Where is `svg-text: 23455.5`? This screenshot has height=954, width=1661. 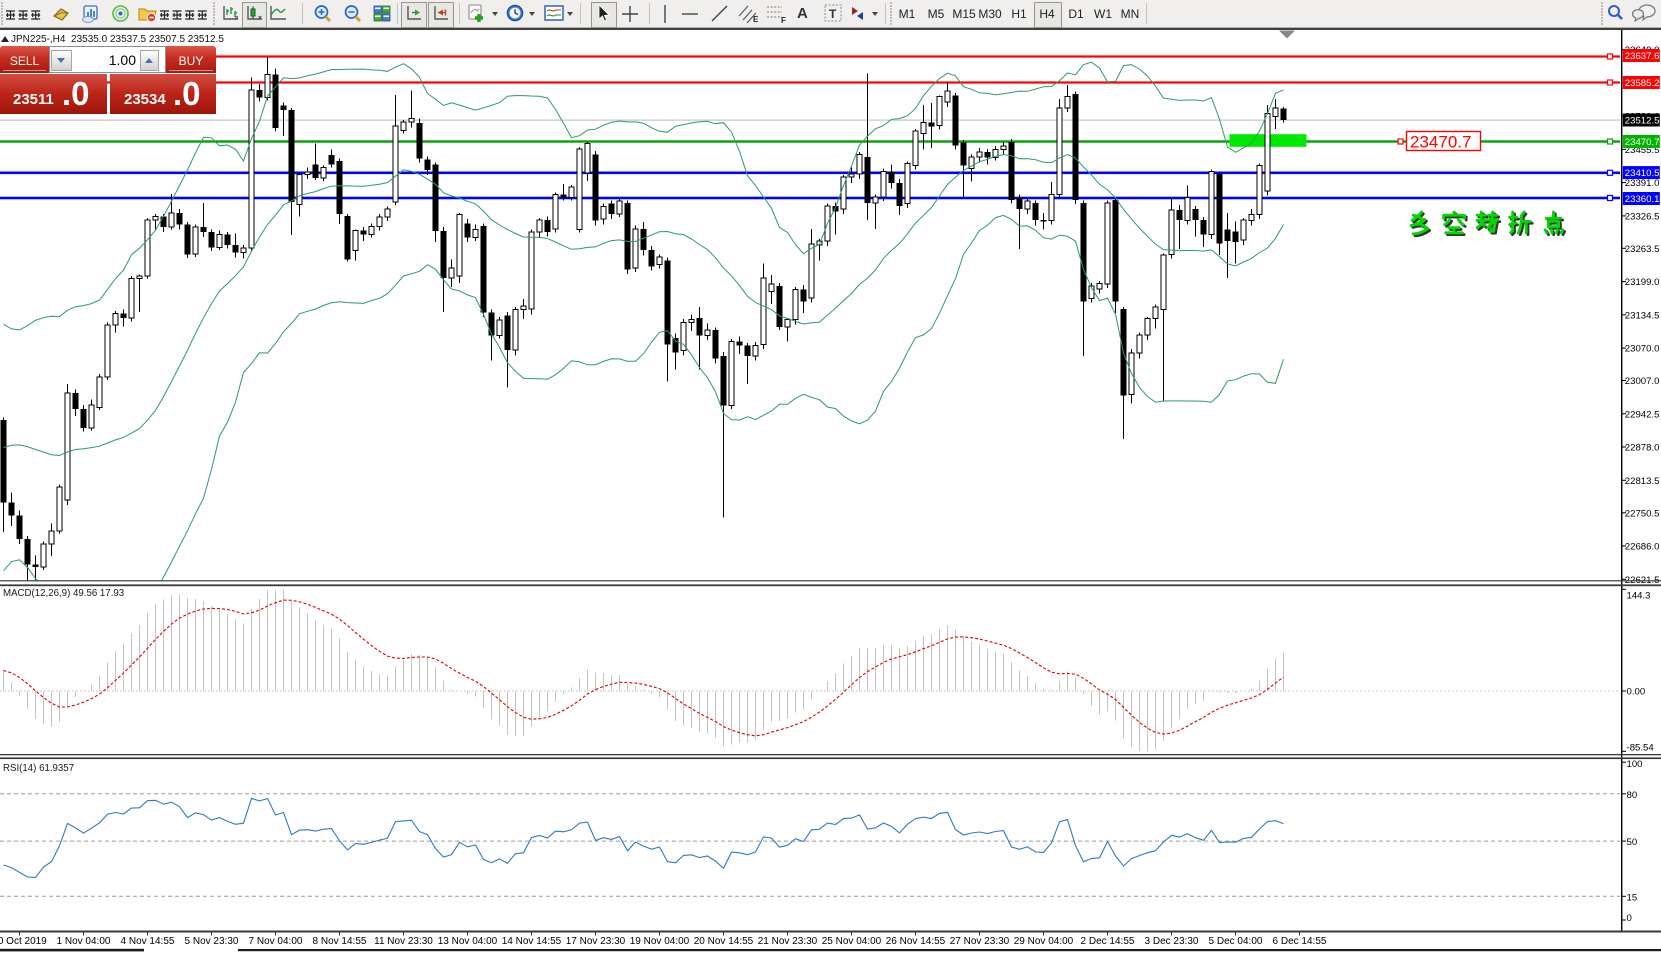 svg-text: 23455.5 is located at coordinates (1642, 150).